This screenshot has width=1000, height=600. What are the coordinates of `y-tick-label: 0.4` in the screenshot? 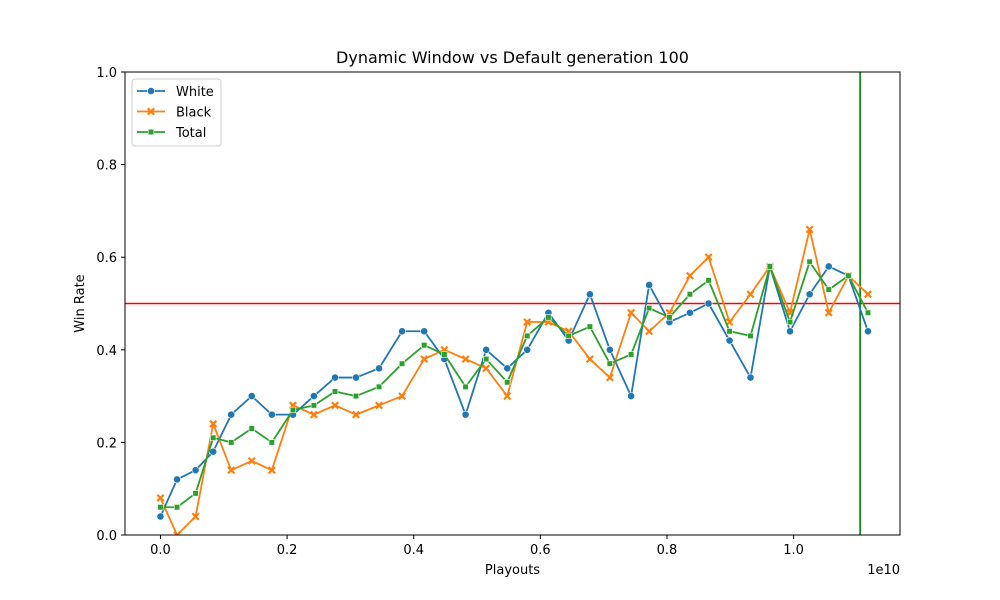 It's located at (106, 351).